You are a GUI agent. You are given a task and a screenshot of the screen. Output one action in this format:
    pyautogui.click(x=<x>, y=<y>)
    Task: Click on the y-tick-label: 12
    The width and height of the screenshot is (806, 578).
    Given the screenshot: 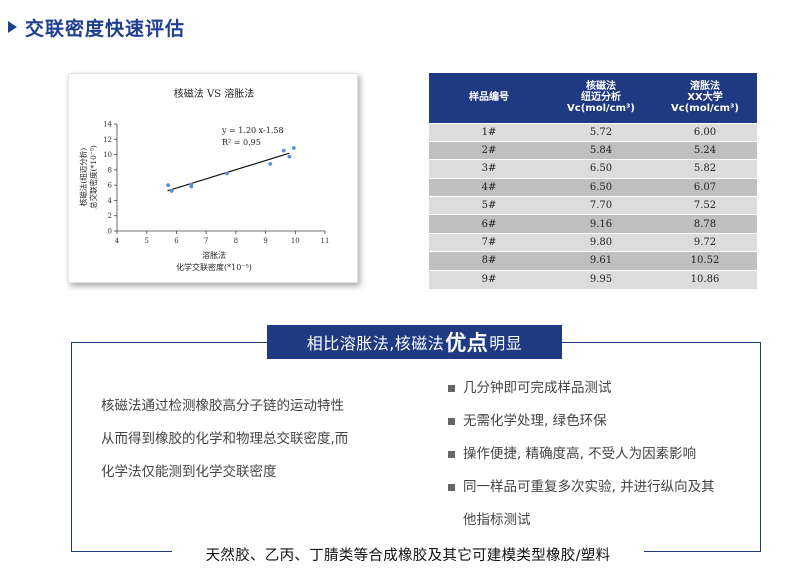 What is the action you would take?
    pyautogui.click(x=107, y=140)
    